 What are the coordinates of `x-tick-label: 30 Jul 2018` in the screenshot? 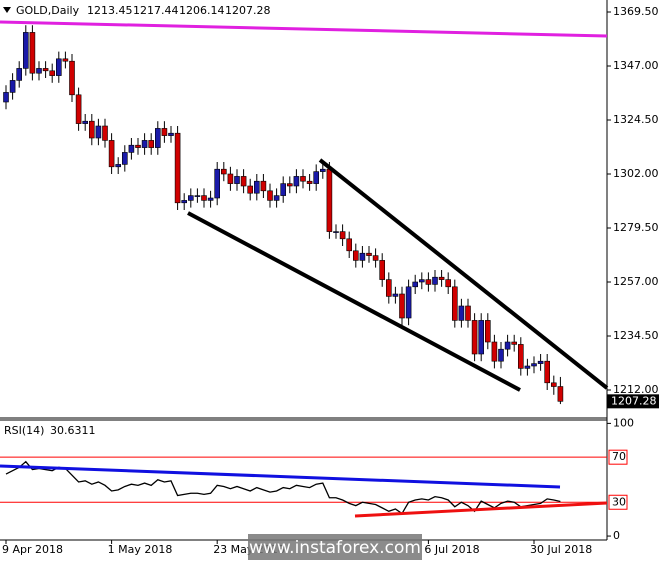 It's located at (561, 549).